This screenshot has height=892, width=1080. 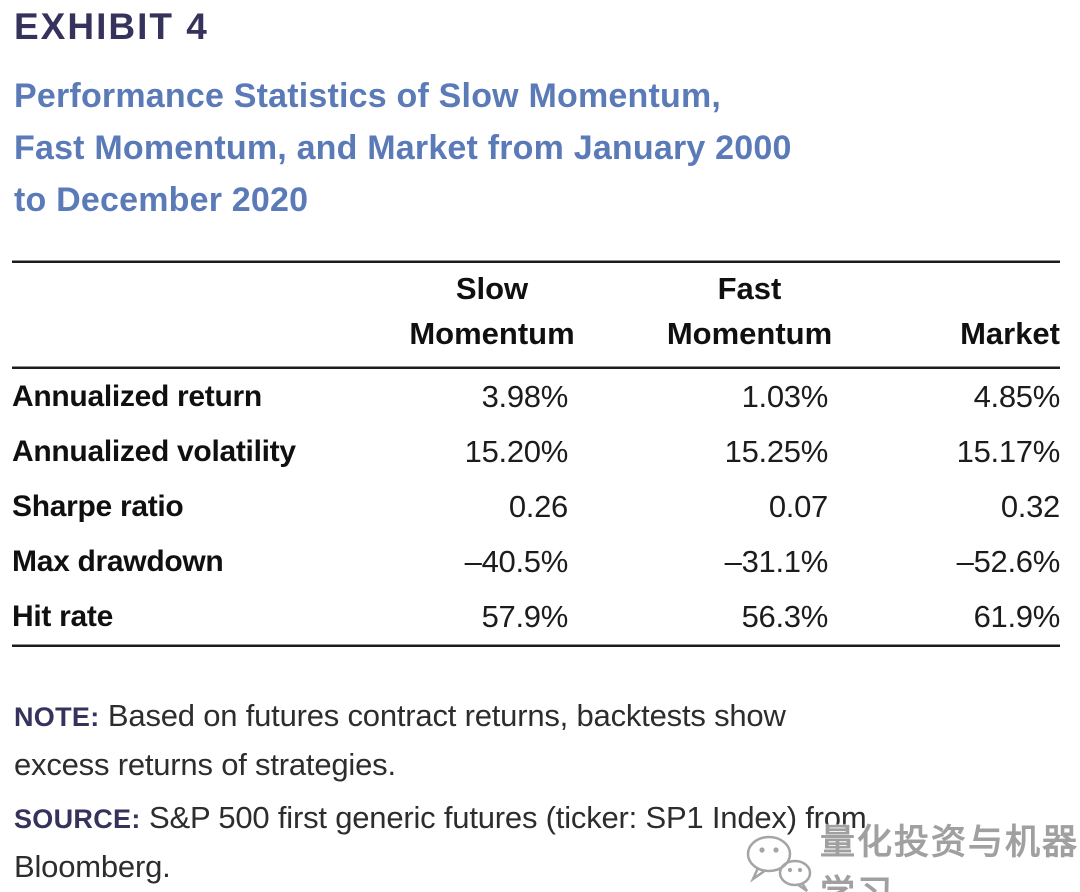 I want to click on cell-value: 0.26, so click(x=538, y=506).